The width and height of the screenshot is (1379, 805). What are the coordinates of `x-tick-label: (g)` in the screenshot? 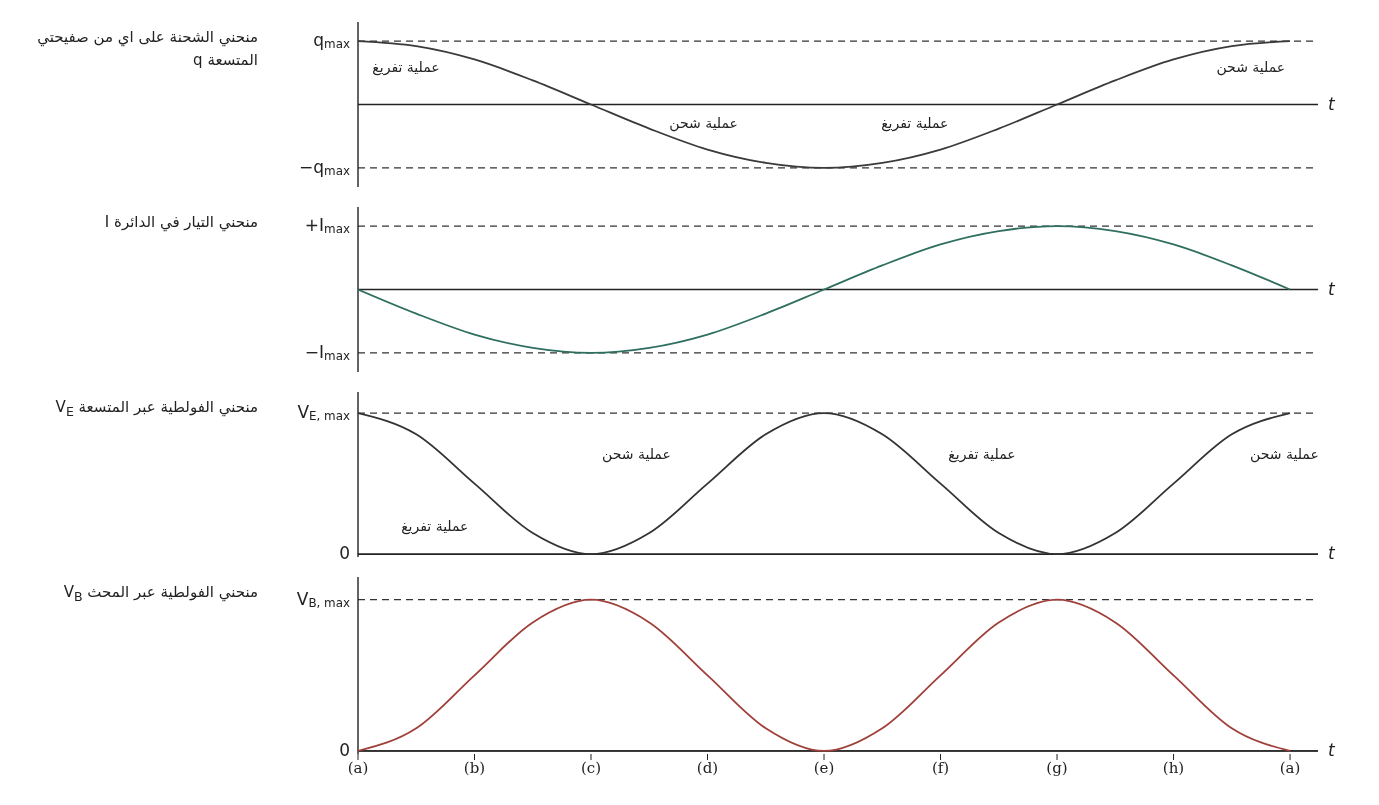 It's located at (1057, 767).